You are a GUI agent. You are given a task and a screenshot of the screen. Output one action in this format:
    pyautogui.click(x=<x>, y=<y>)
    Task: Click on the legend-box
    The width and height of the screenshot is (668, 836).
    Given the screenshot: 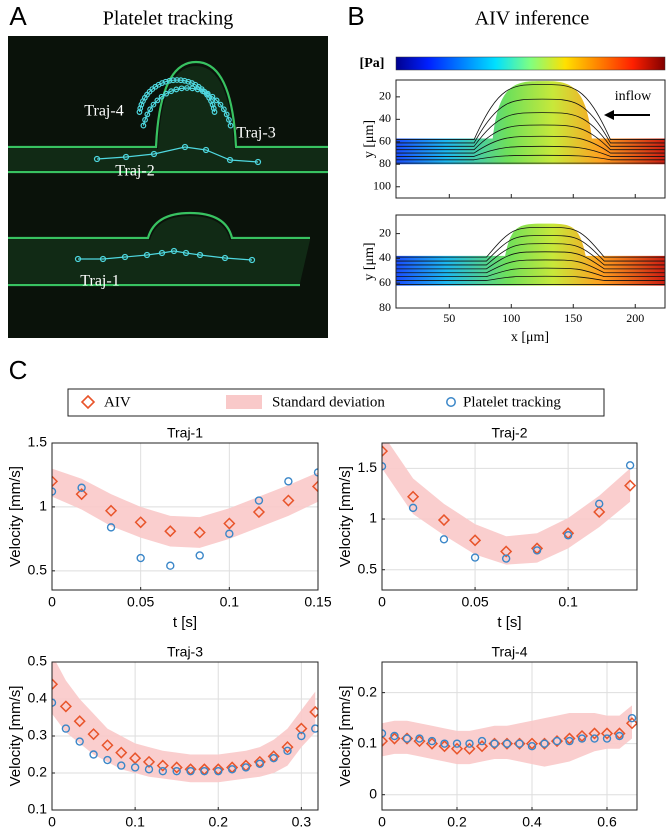 What is the action you would take?
    pyautogui.click(x=336, y=402)
    